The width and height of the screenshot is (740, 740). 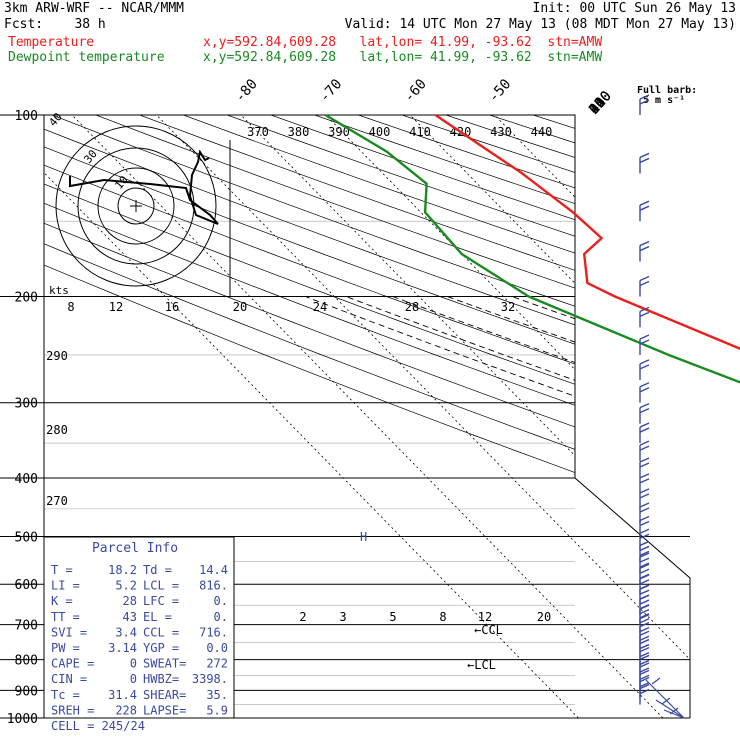 What do you see at coordinates (164, 664) in the screenshot?
I see `parcel-key: SWEAT=` at bounding box center [164, 664].